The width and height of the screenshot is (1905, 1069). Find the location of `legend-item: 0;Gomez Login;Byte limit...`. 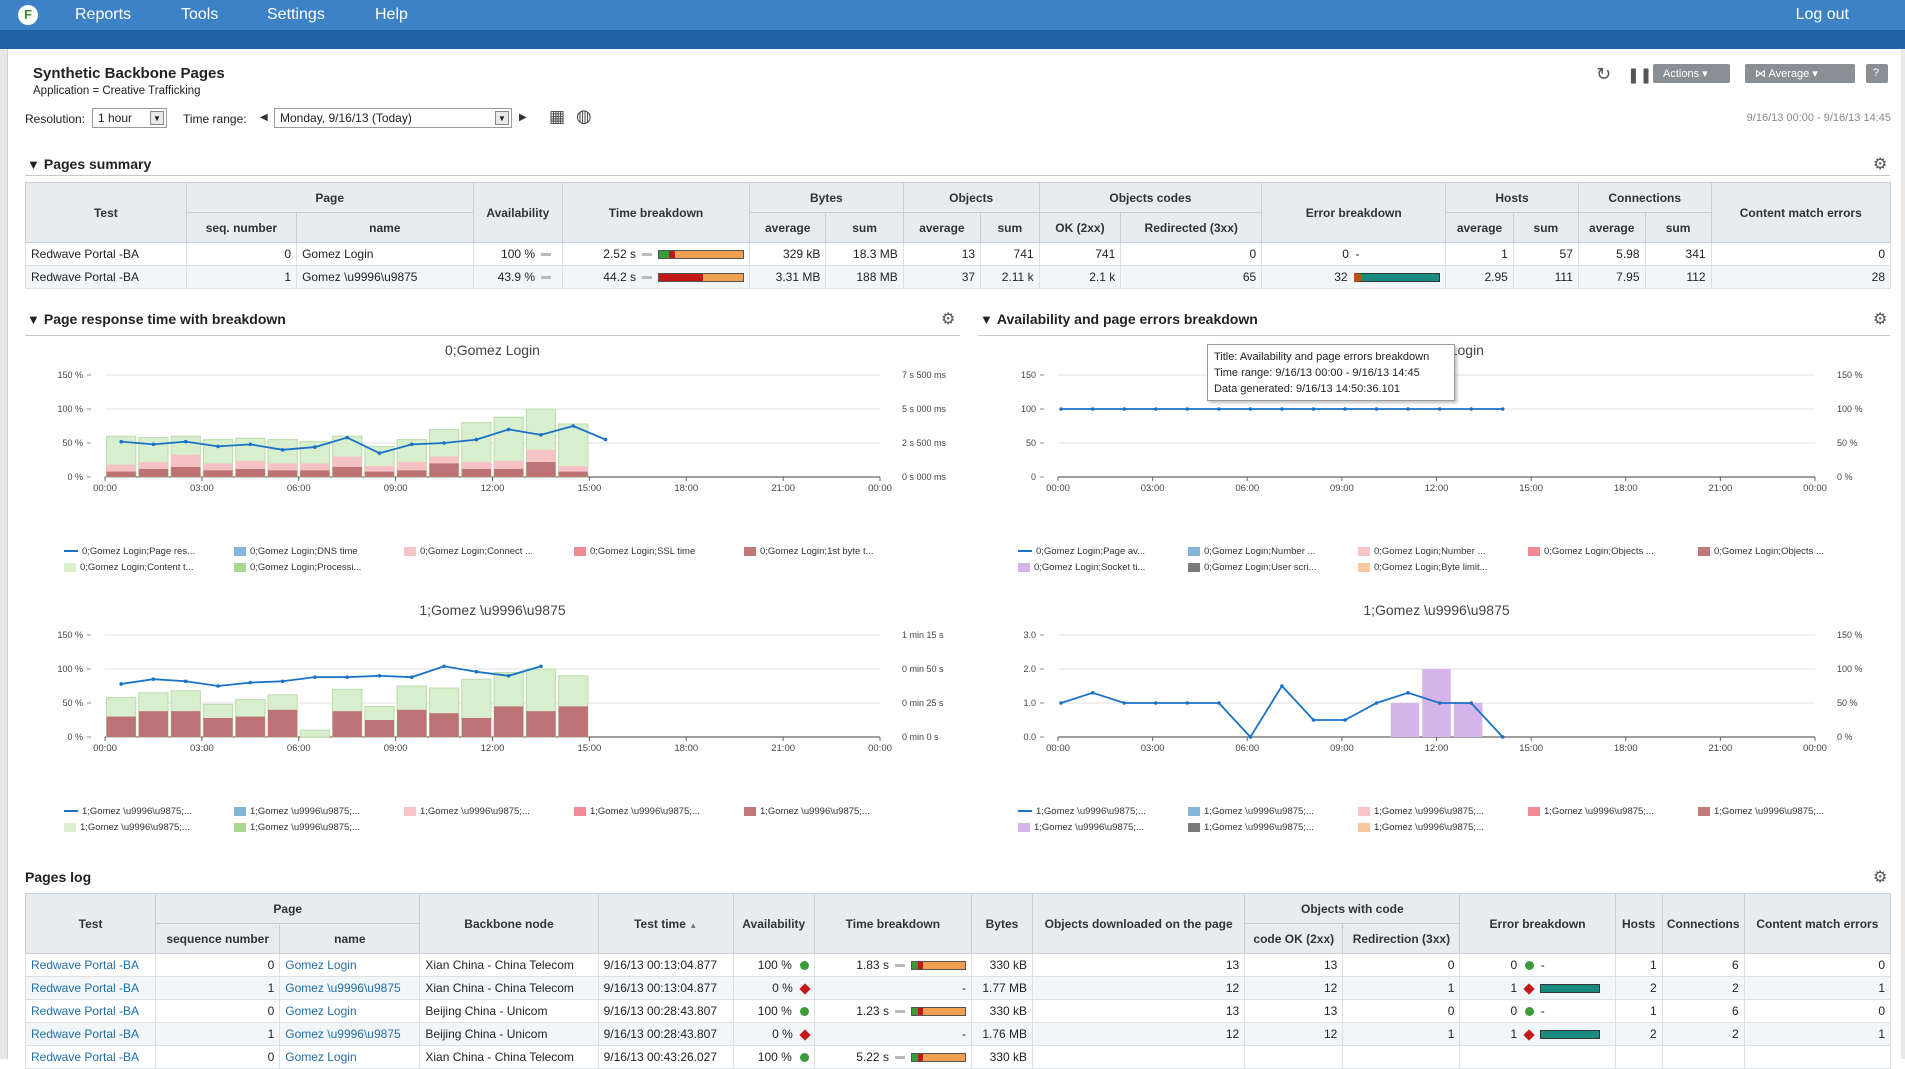

legend-item: 0;Gomez Login;Byte limit... is located at coordinates (1423, 567).